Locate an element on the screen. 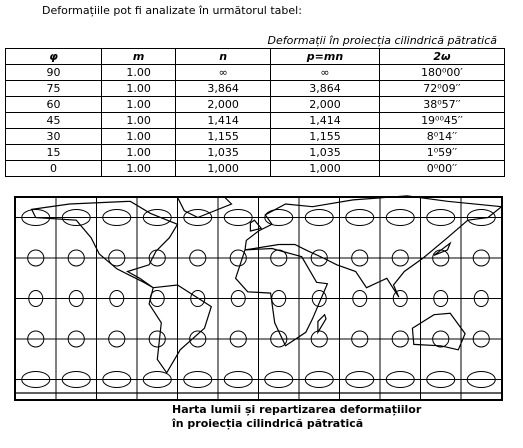 The width and height of the screenshot is (523, 448). table-cell: 0⁰00′′ is located at coordinates (442, 168).